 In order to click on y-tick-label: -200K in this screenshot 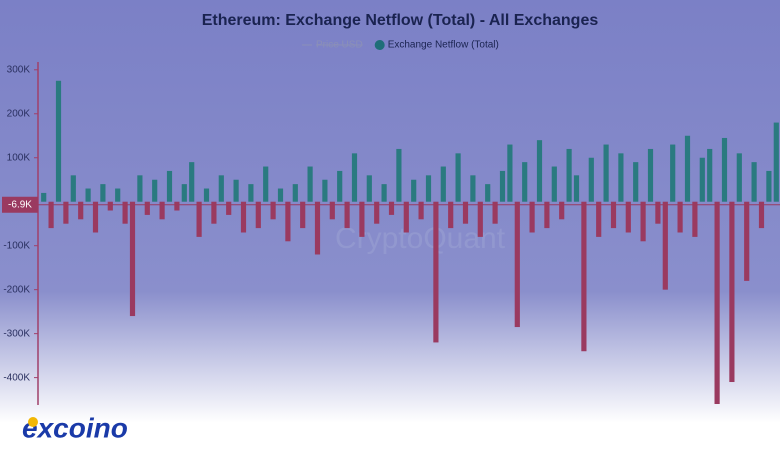, I will do `click(16, 289)`.